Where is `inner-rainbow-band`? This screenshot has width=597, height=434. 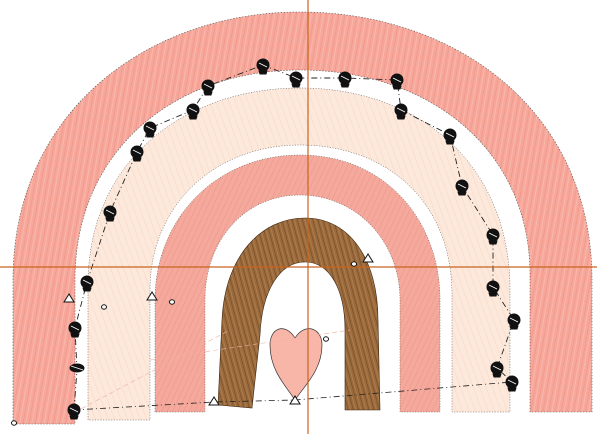
inner-rainbow-band is located at coordinates (299, 314).